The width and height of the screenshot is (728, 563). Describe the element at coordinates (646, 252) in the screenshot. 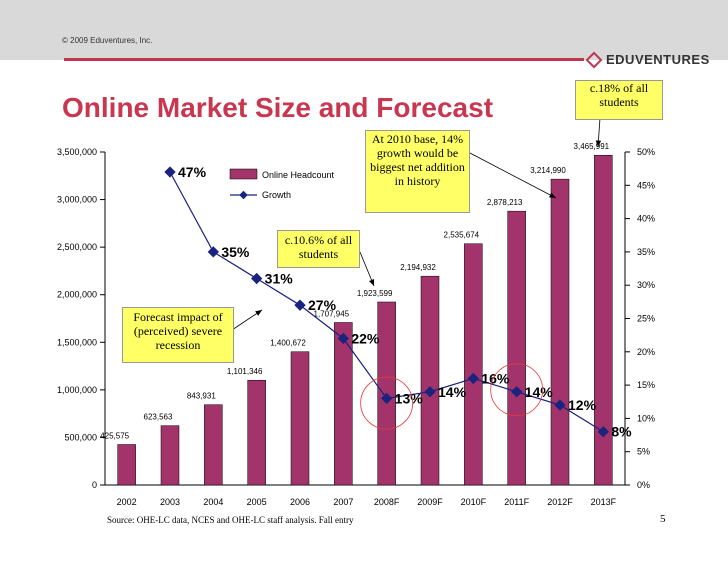

I see `right-tick-label: 35%` at that location.